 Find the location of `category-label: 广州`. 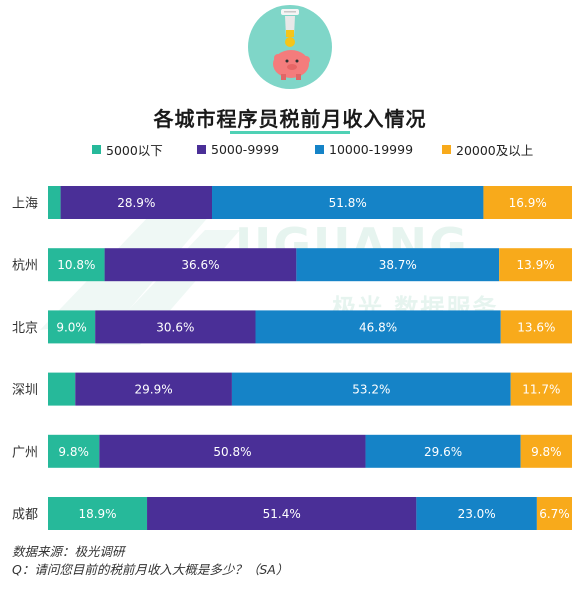

category-label: 广州 is located at coordinates (25, 452).